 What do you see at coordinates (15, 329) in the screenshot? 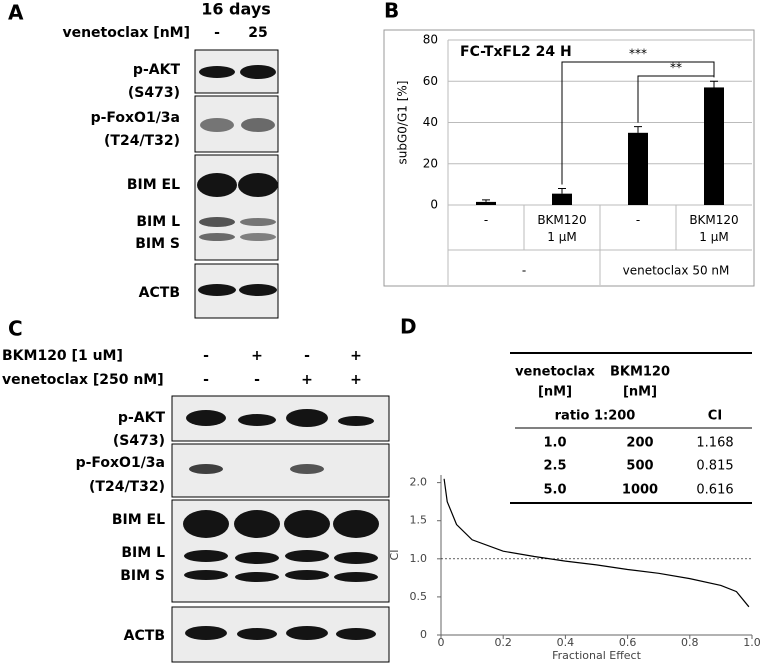
I see `panel-label: C` at bounding box center [15, 329].